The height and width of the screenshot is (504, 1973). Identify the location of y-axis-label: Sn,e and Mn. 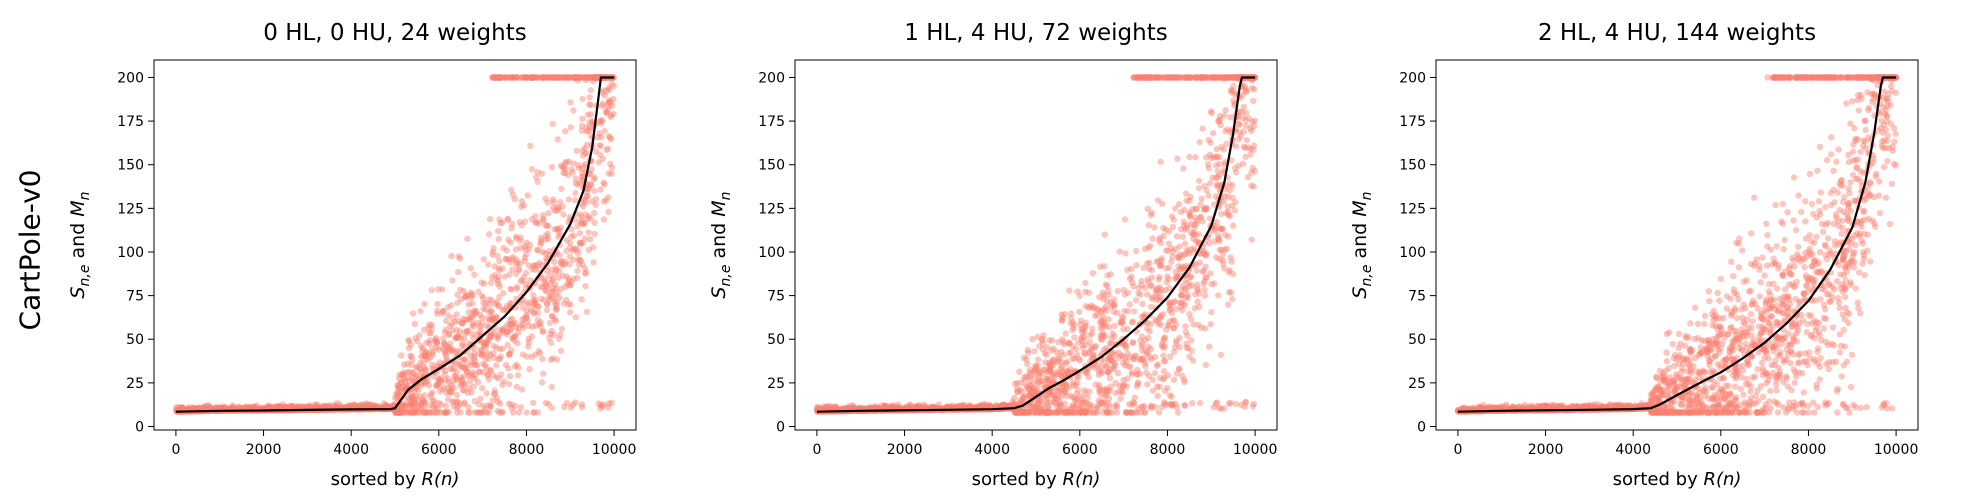
(80, 244).